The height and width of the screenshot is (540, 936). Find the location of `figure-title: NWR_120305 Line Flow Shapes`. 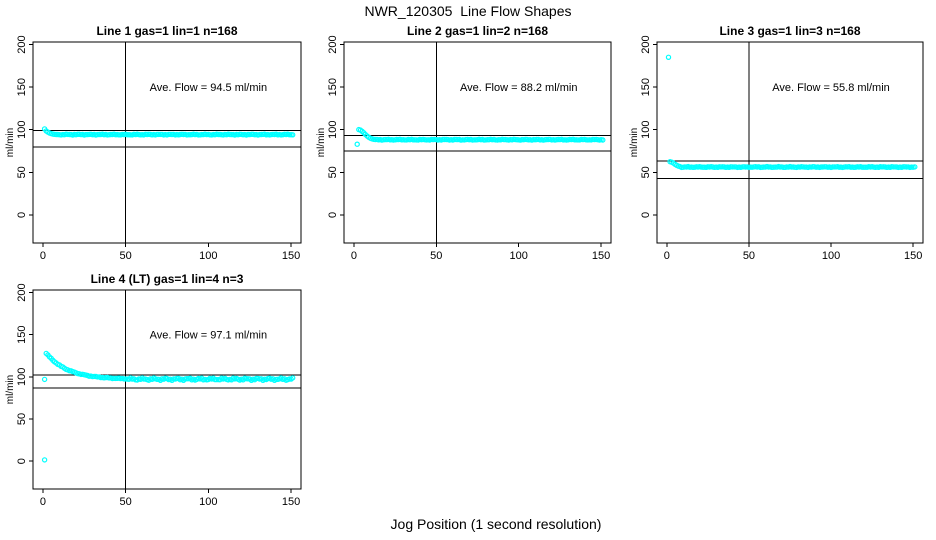

figure-title: NWR_120305 Line Flow Shapes is located at coordinates (468, 11).